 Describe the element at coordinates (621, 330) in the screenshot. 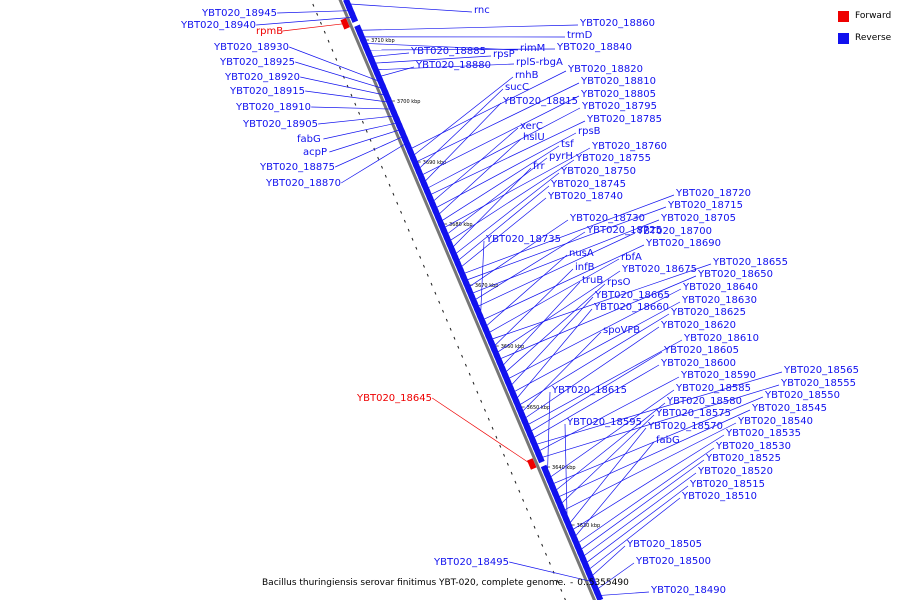

I see `gene-label-spoVFB: spoVFB` at that location.